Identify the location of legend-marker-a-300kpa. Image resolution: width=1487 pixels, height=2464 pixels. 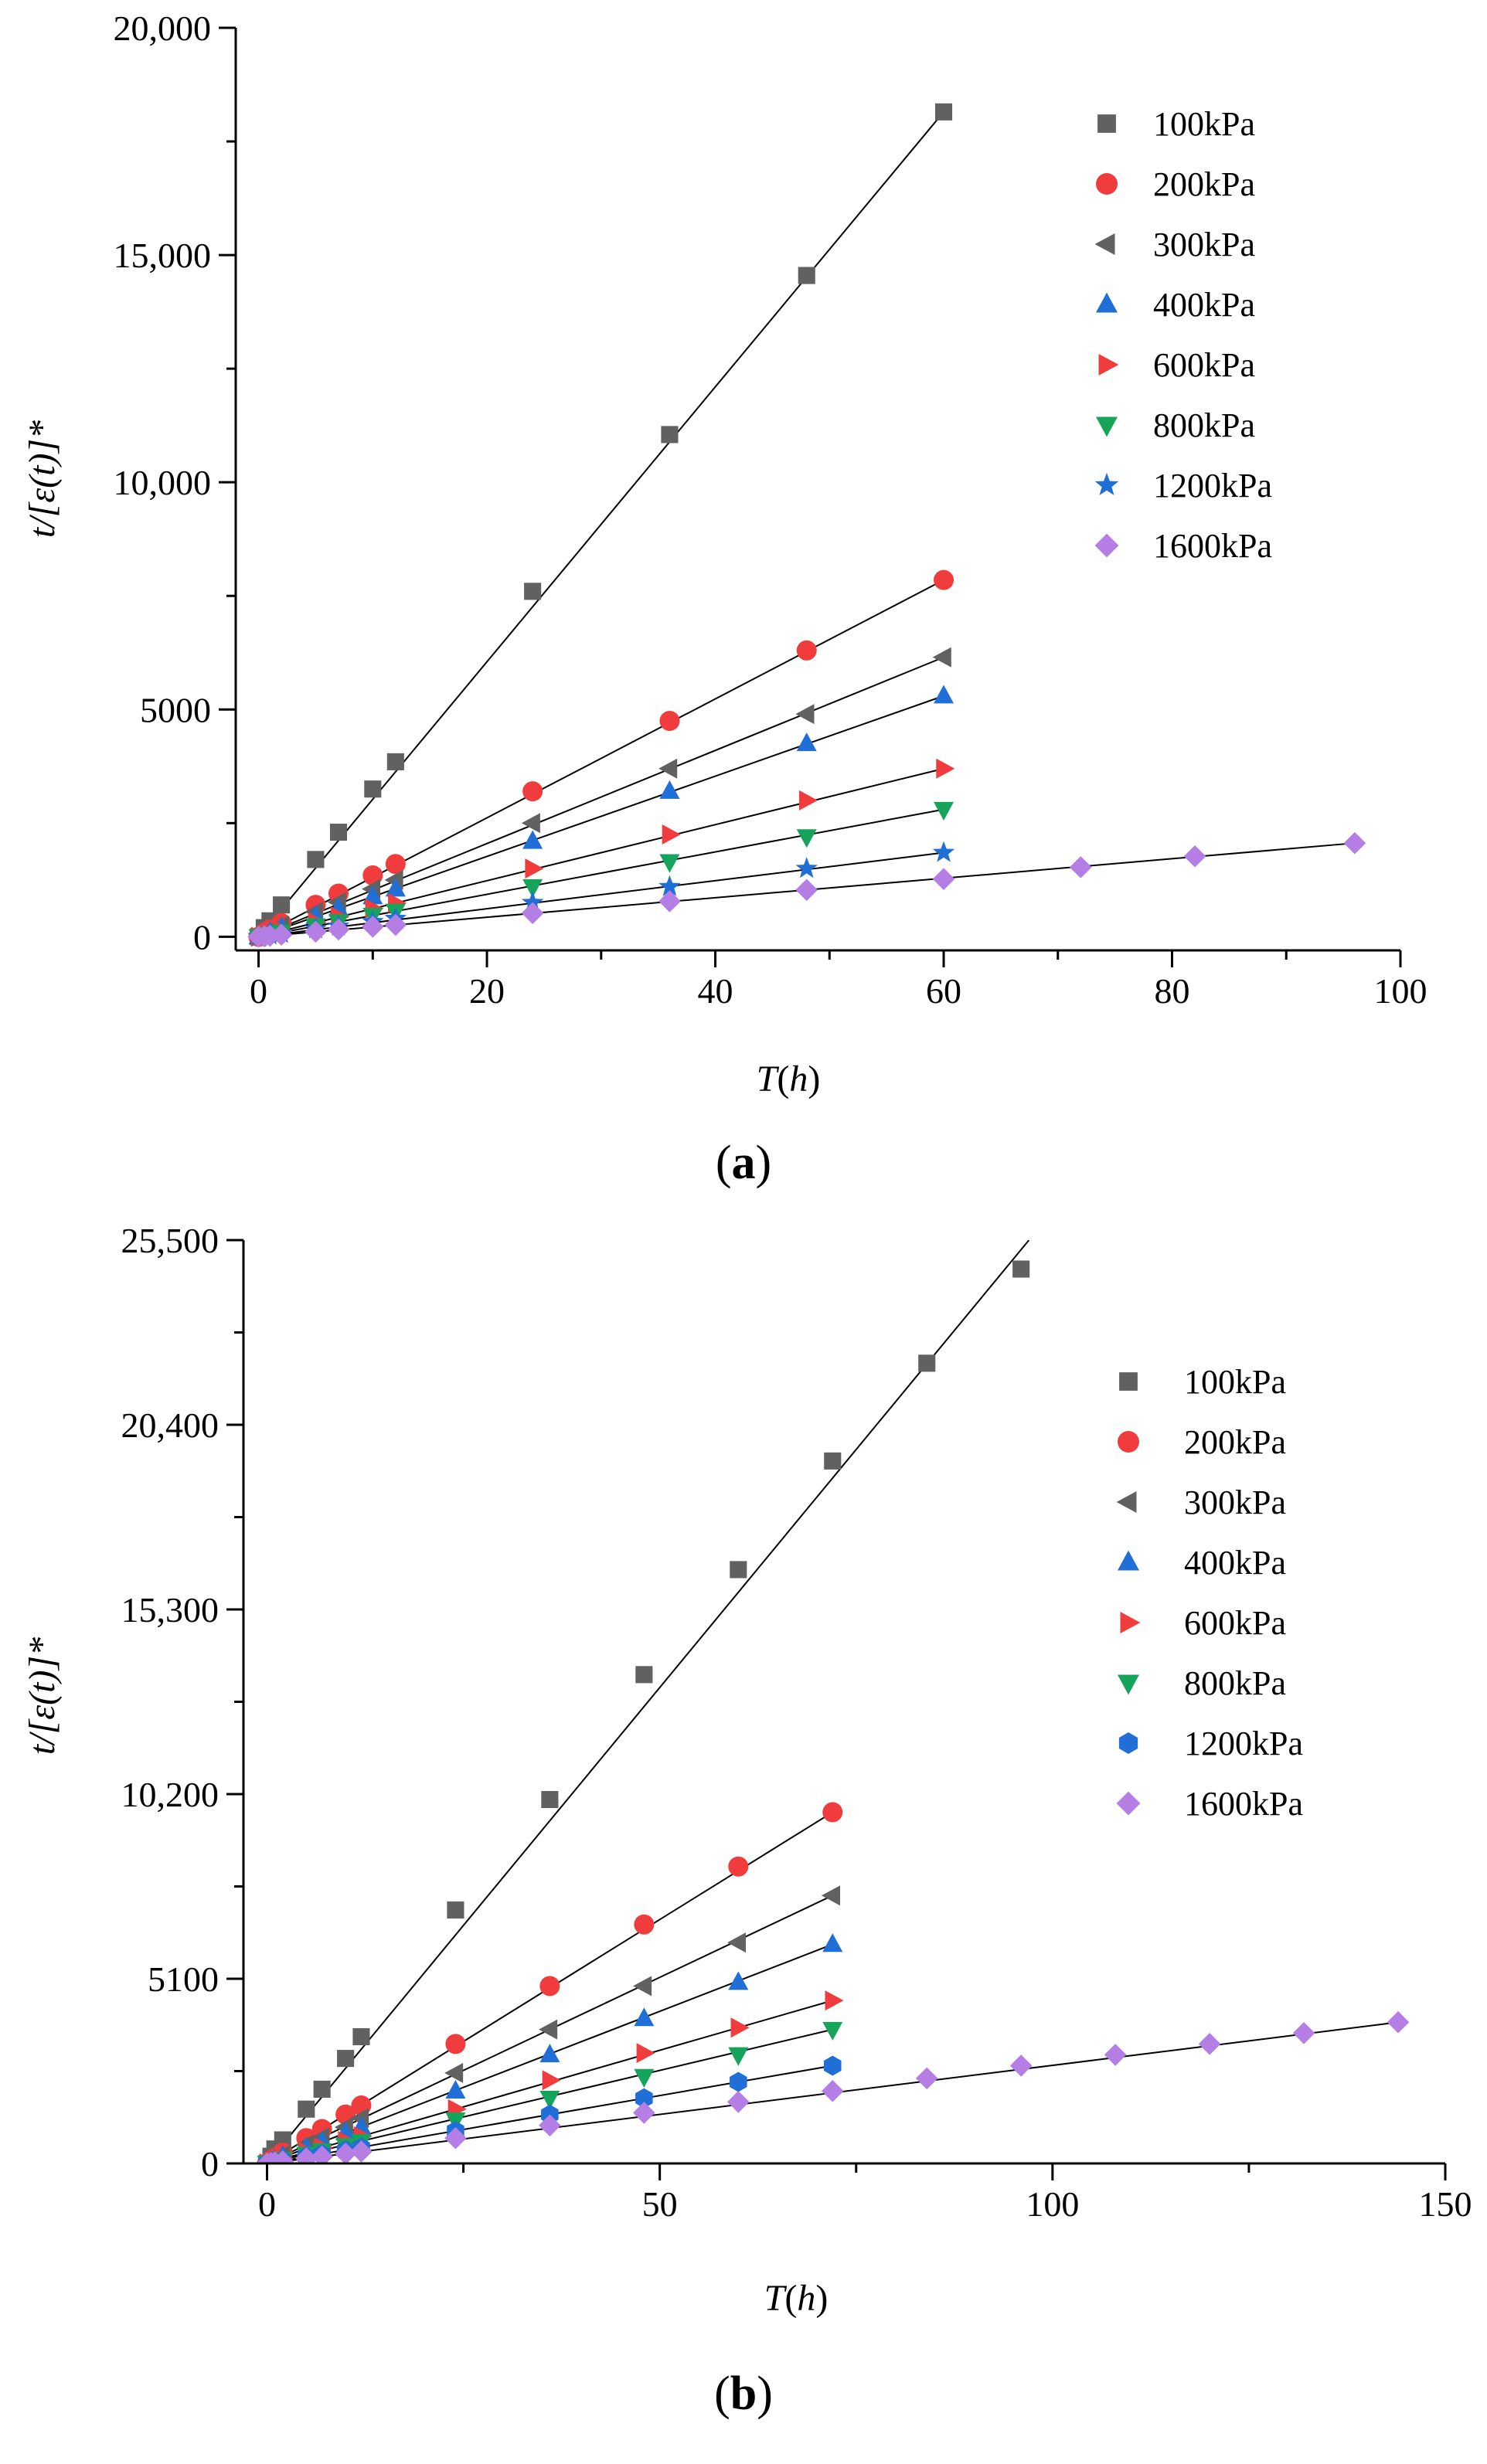
(1104, 244).